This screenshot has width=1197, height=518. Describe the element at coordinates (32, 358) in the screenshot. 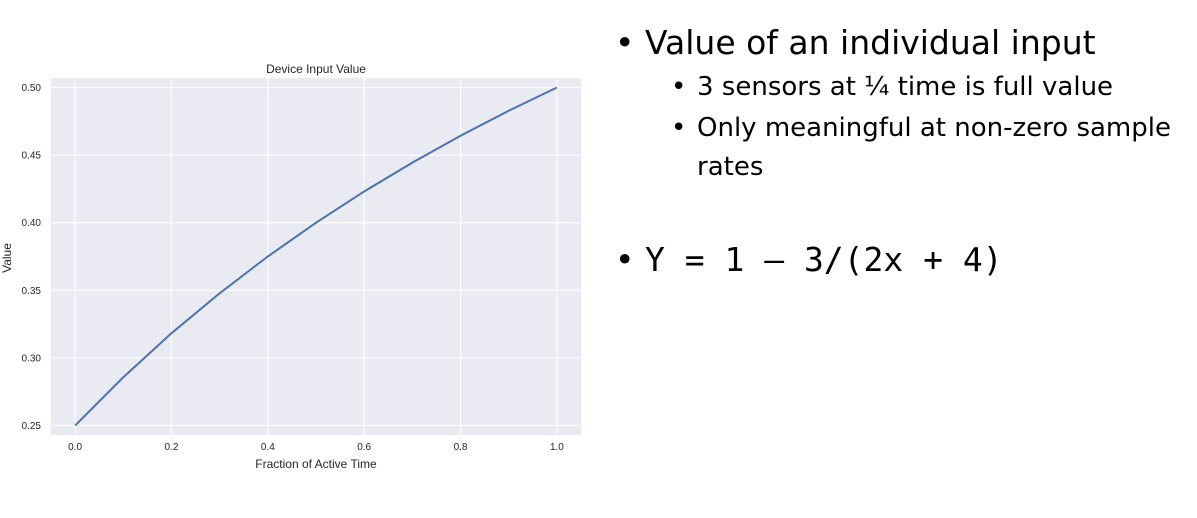

I see `y-tick-label: 0.30` at that location.